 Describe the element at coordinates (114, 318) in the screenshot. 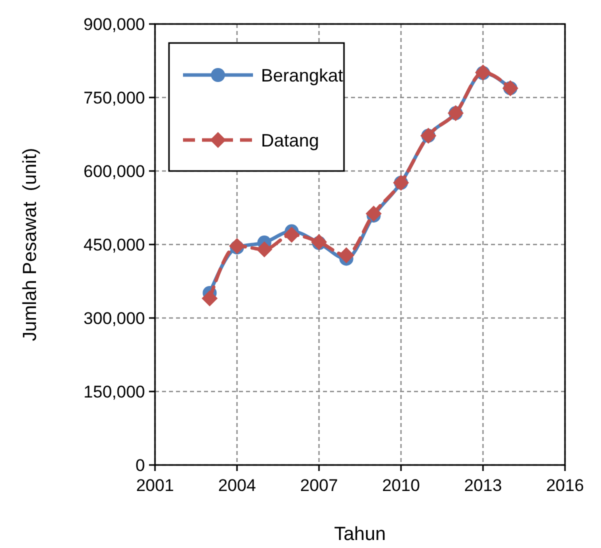

I see `y-tick-label: 300,000` at that location.